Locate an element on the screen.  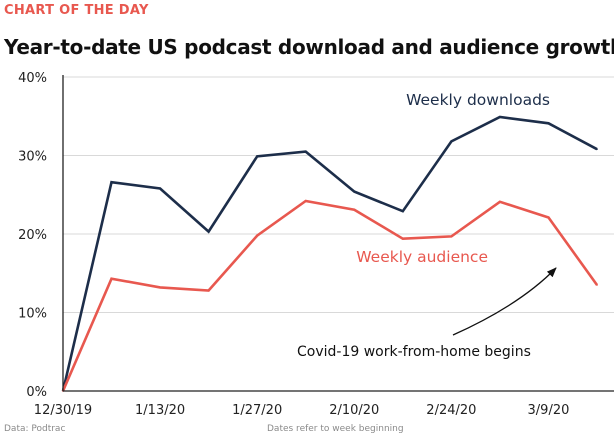
x-tick-label: 2/24/20 is located at coordinates (451, 410).